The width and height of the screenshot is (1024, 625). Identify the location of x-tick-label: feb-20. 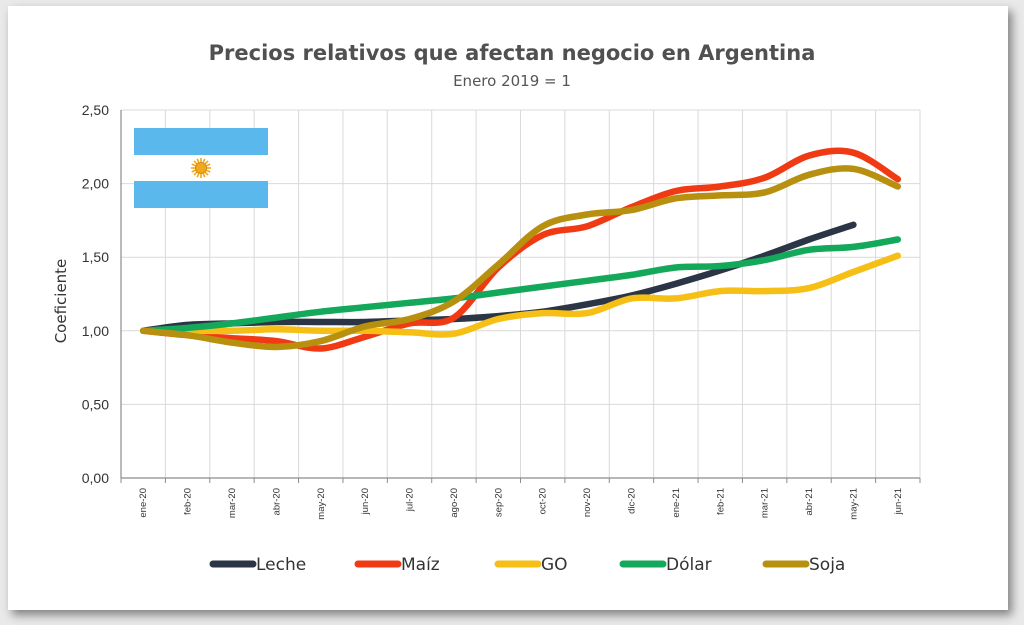
(188, 501).